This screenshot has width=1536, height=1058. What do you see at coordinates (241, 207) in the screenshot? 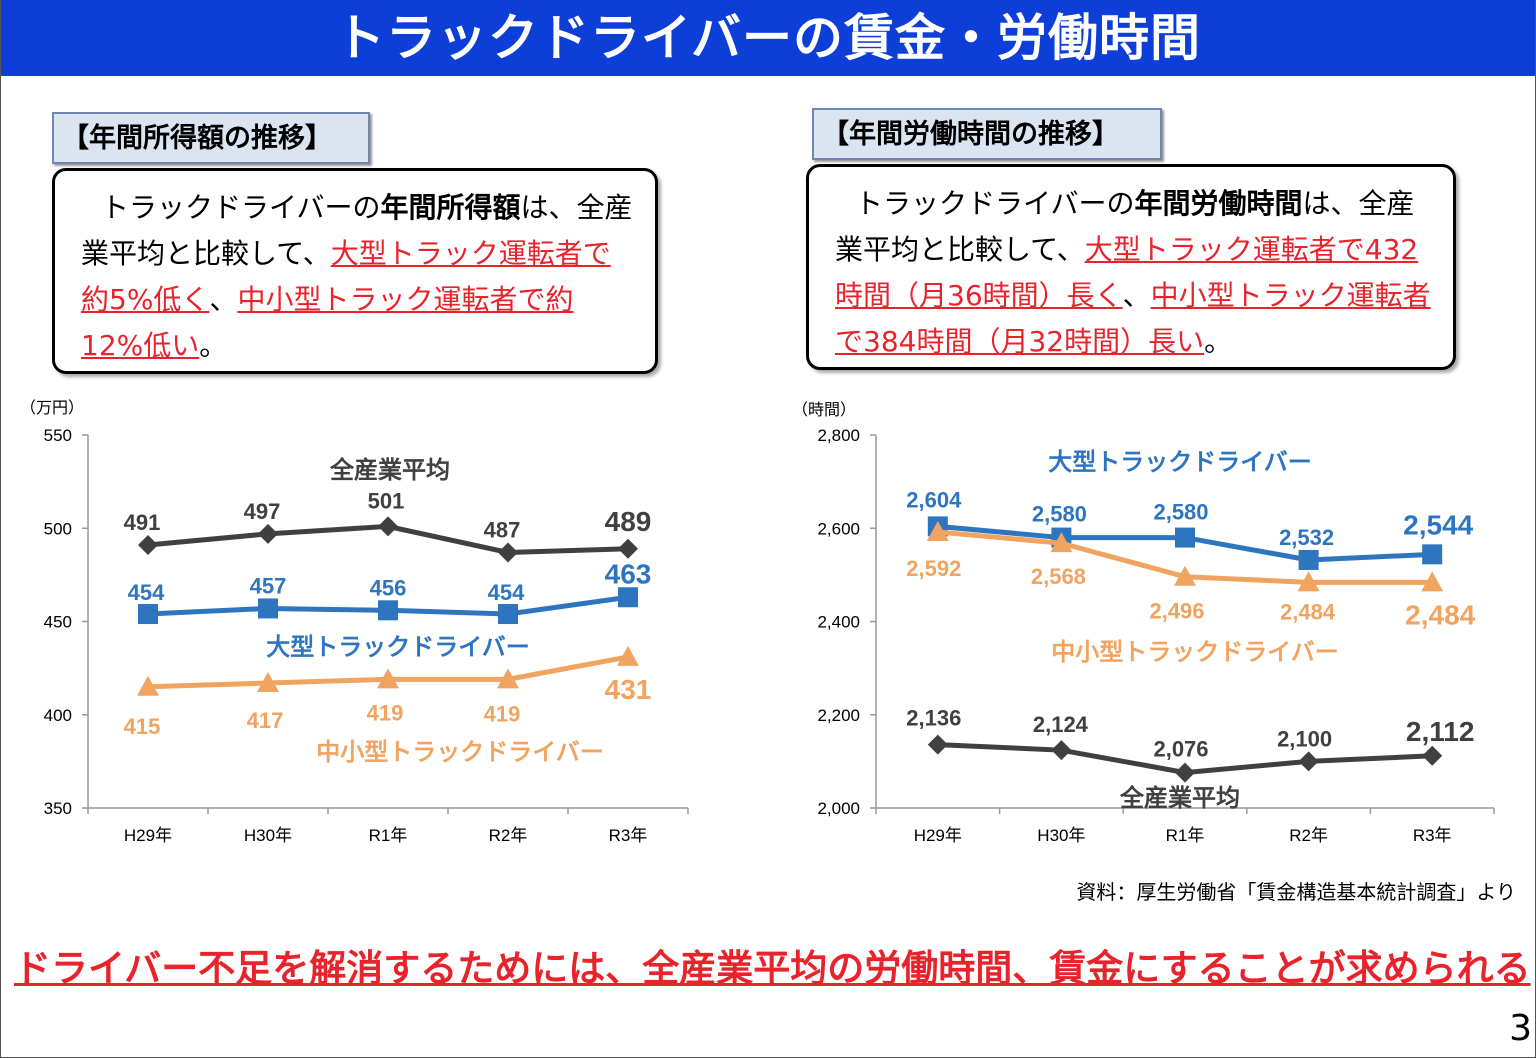
I see `left-desc-prefix: トラックドライバーの` at bounding box center [241, 207].